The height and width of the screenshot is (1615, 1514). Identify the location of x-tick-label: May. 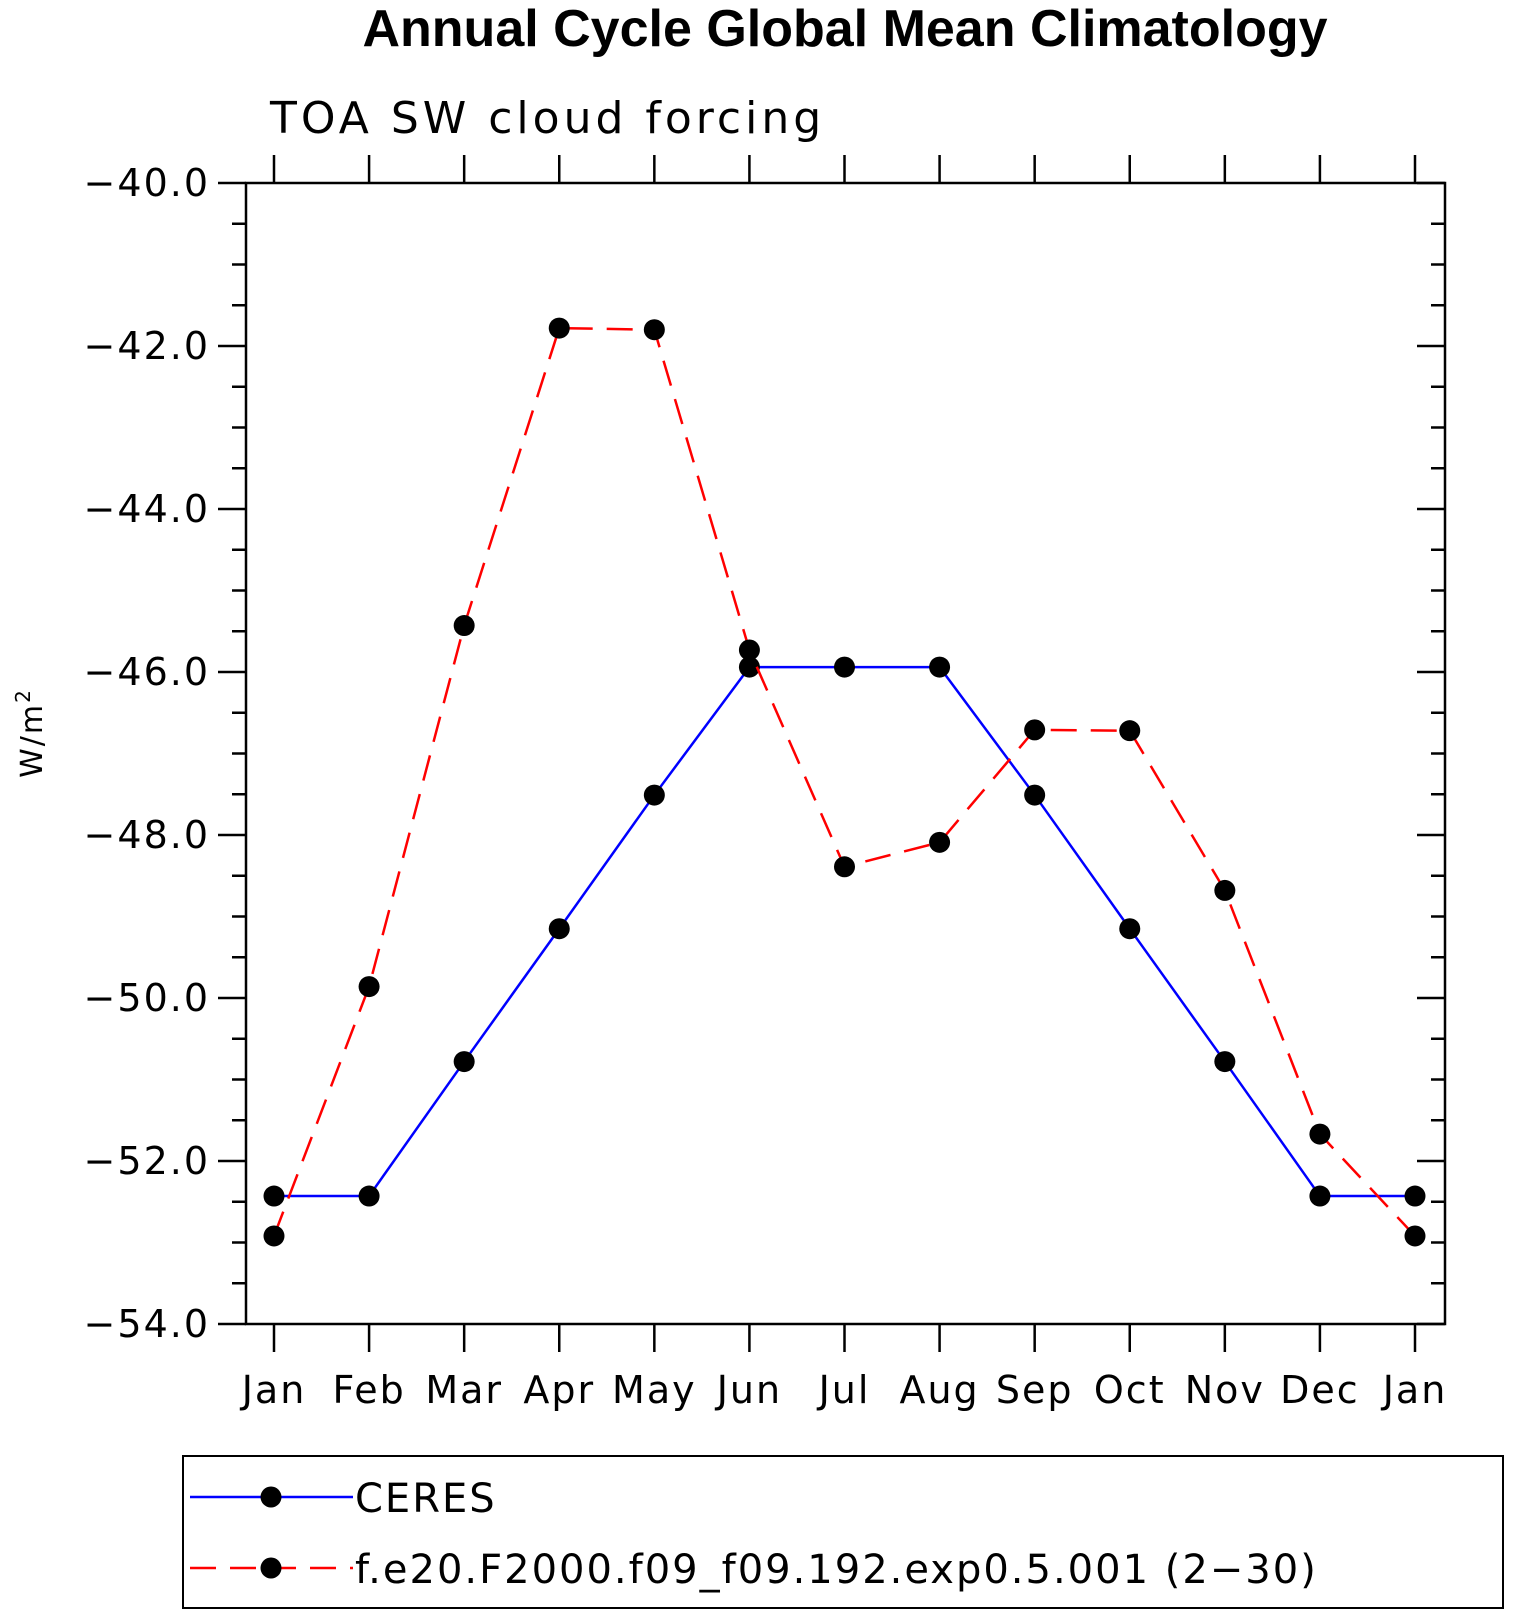
(654, 1390).